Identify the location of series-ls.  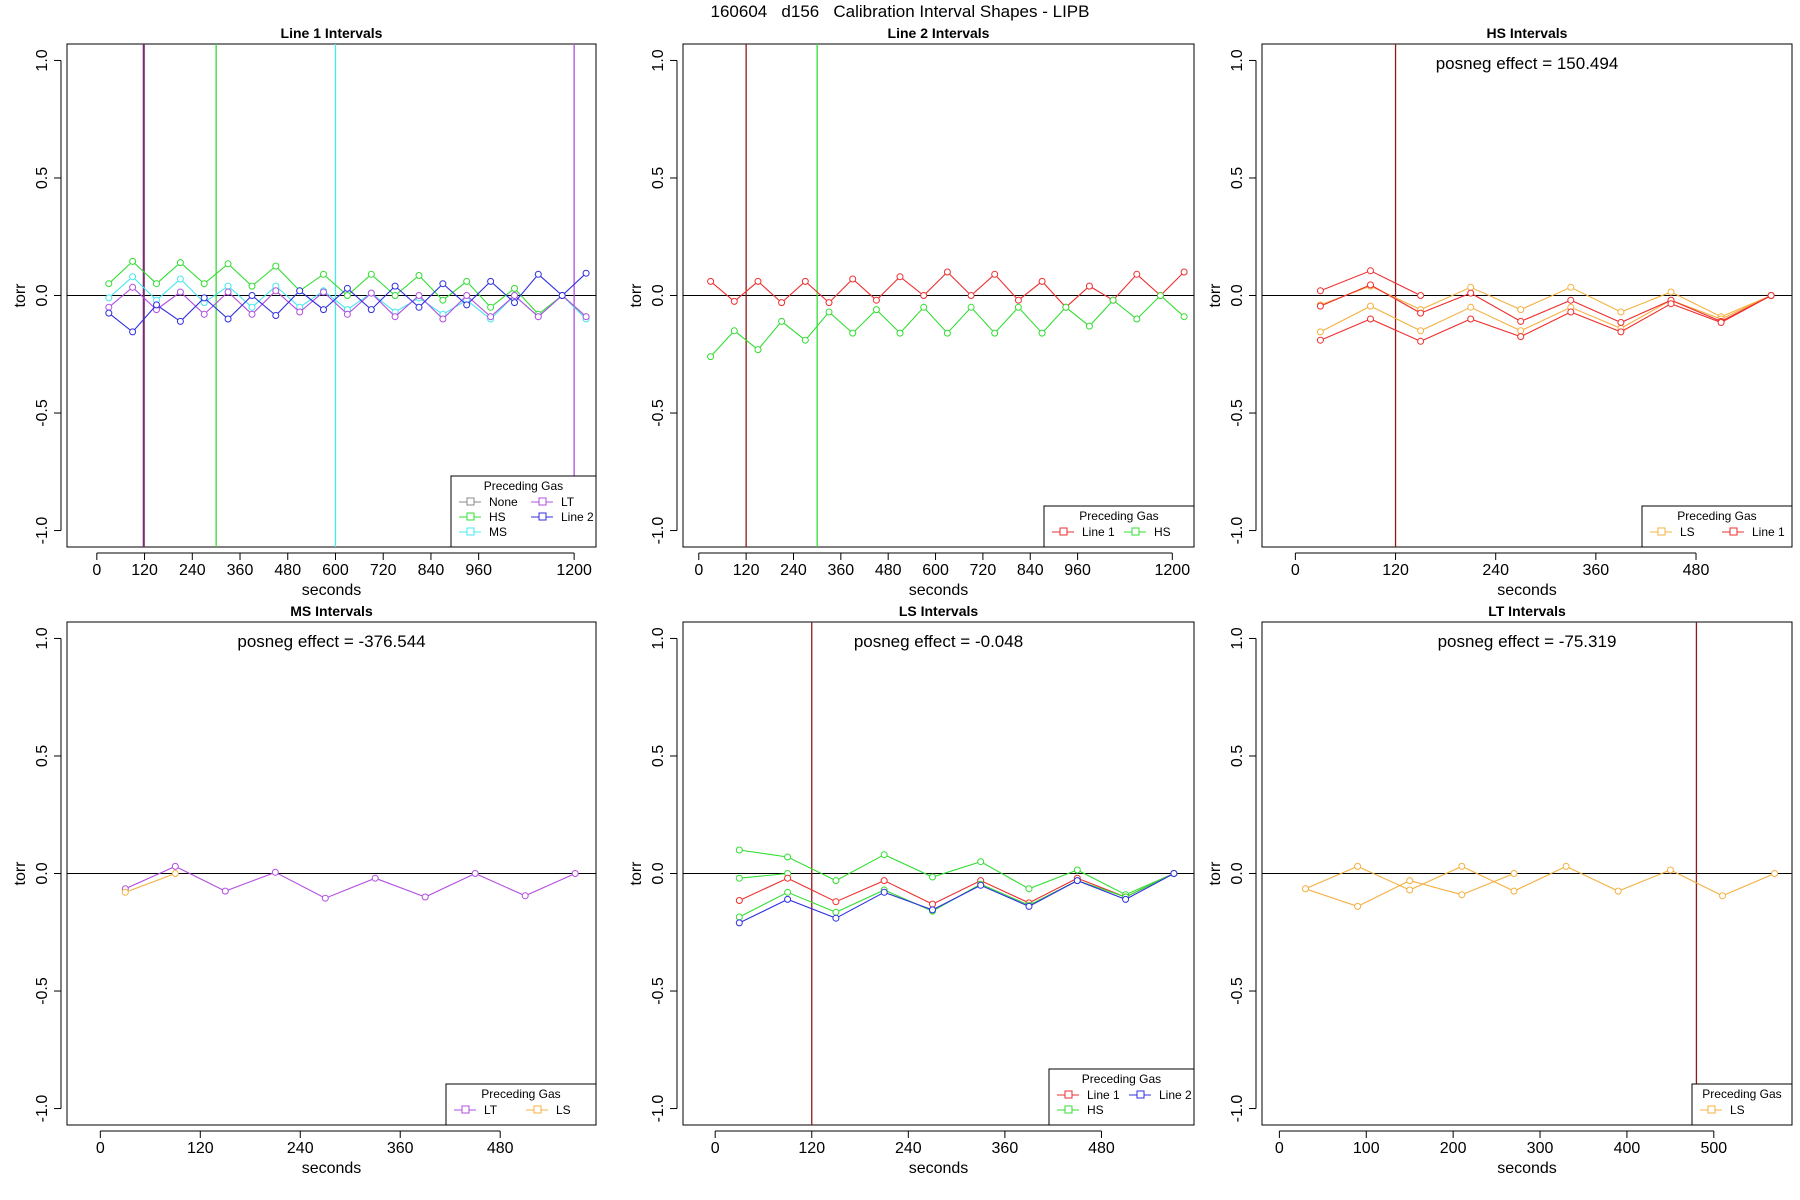
(1540, 881).